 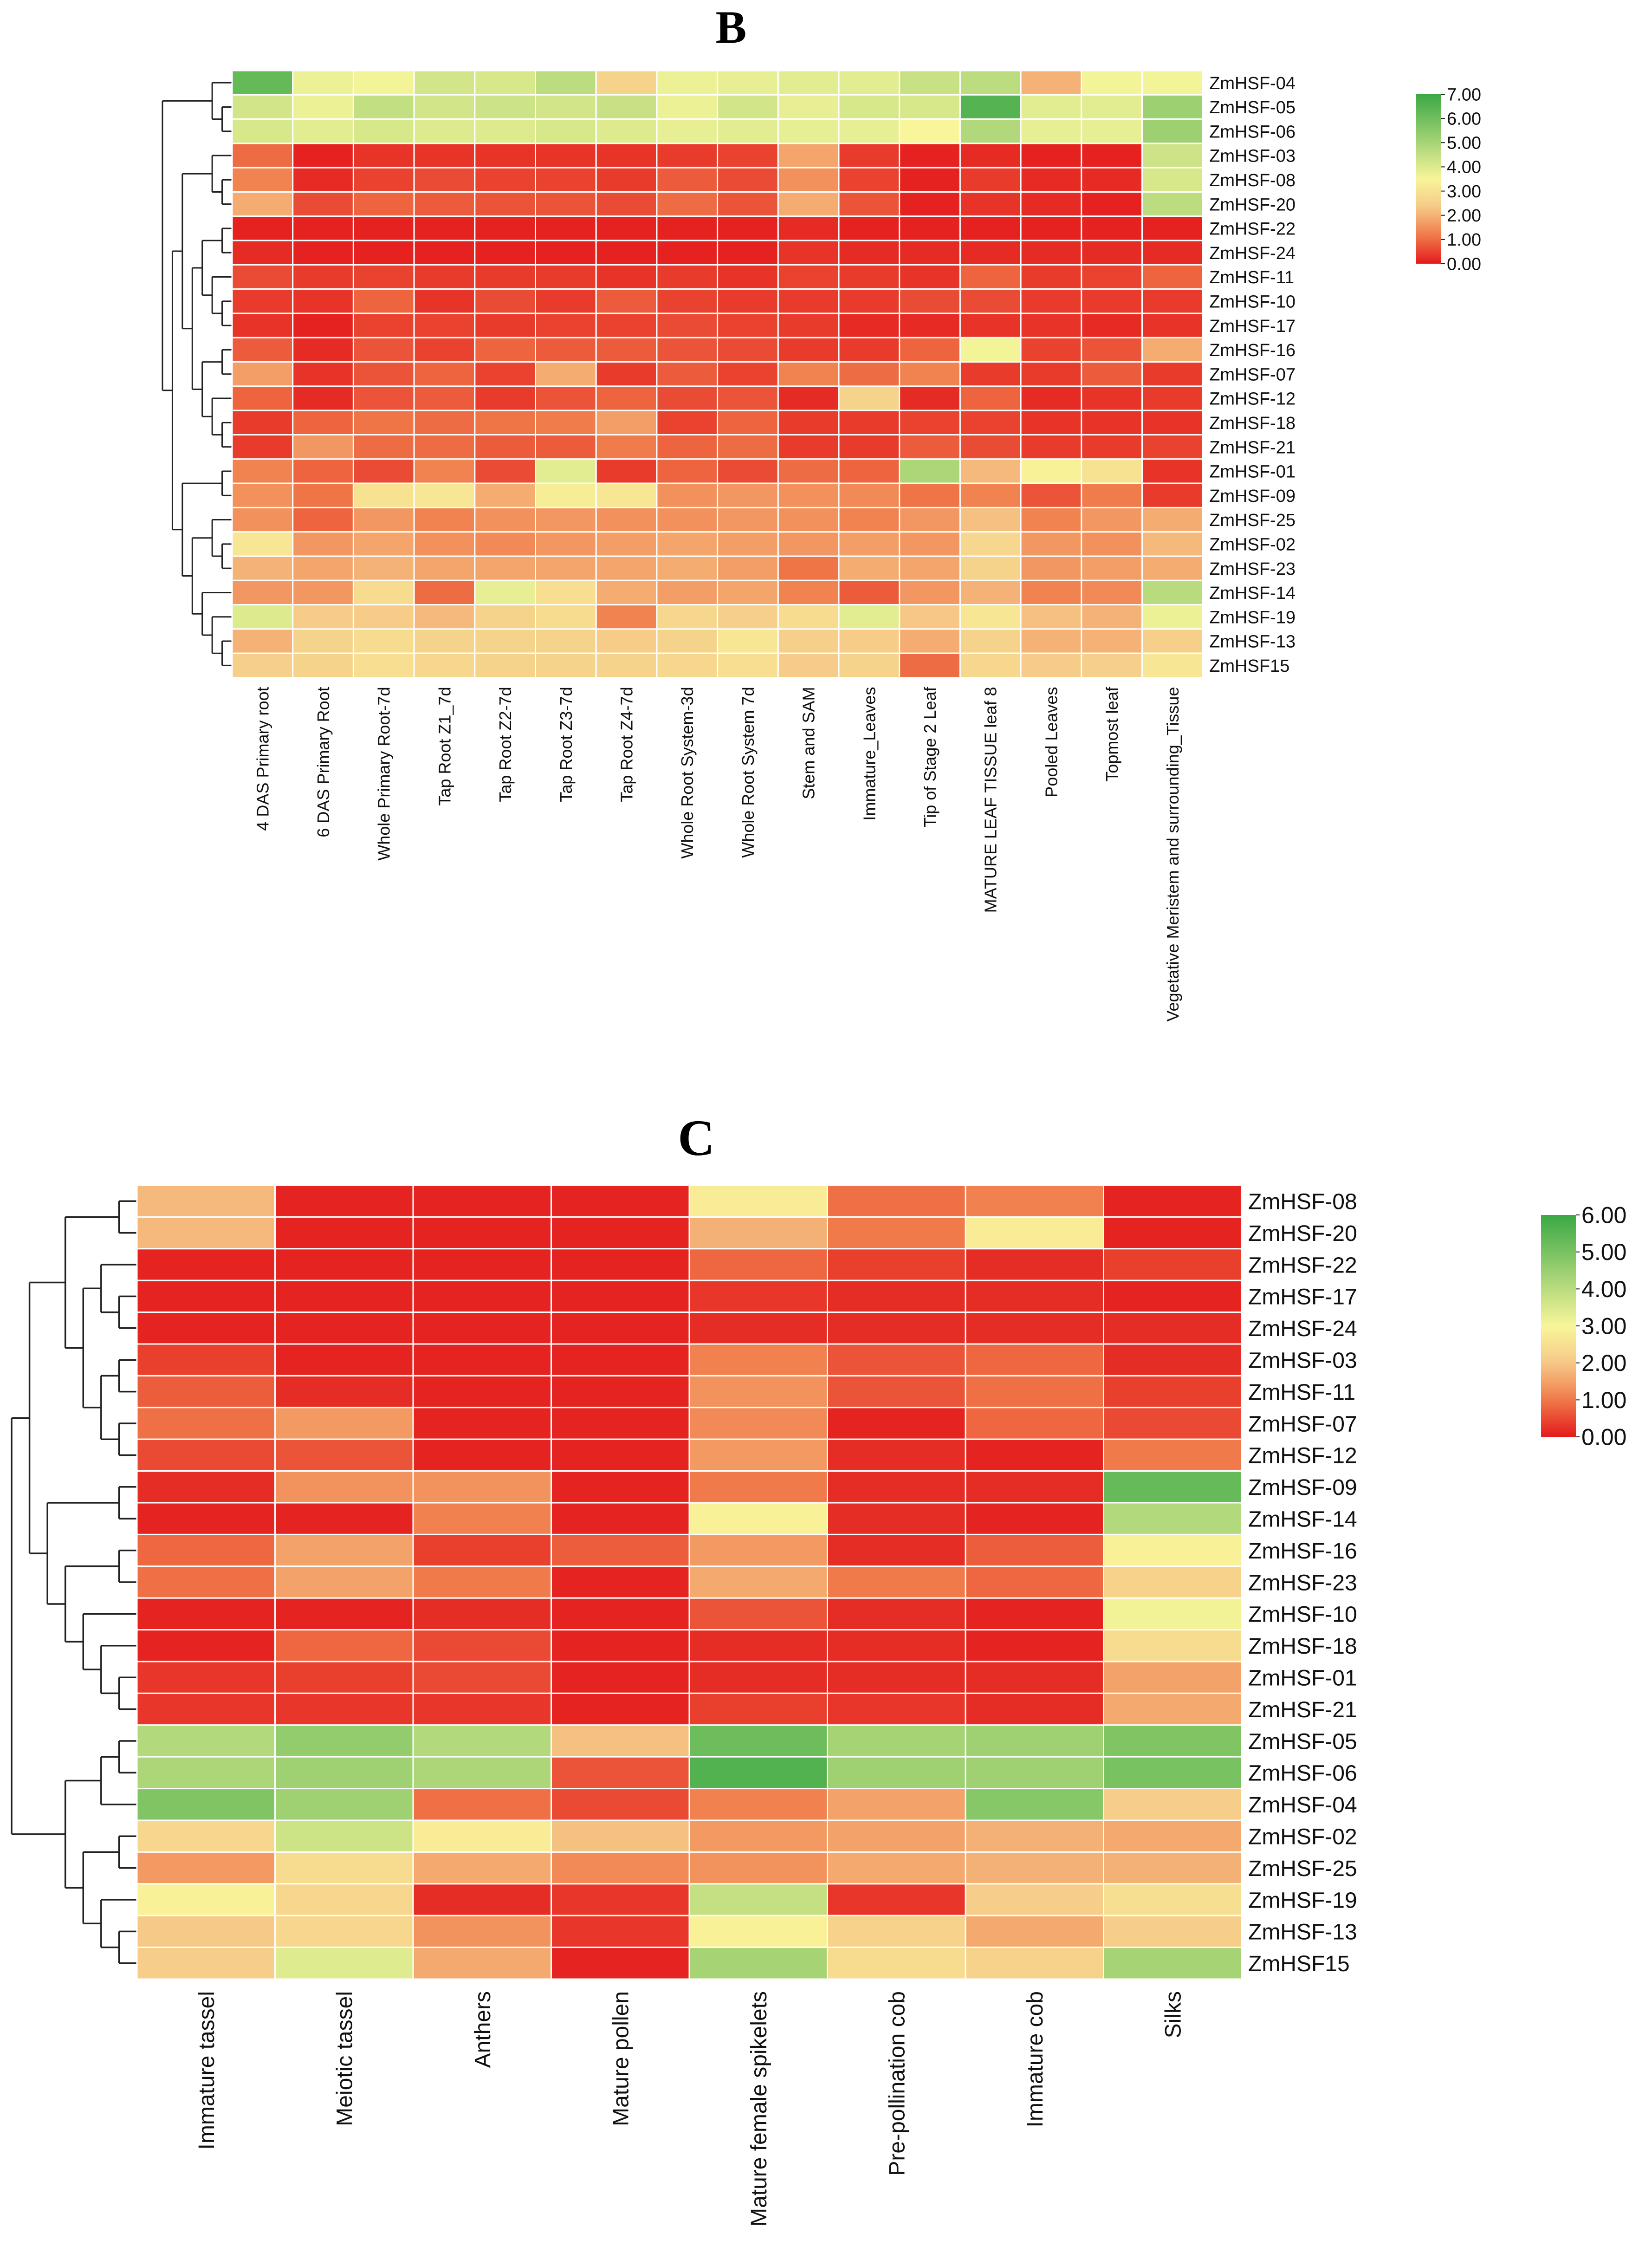 What do you see at coordinates (444, 746) in the screenshot?
I see `column-label: Tap Root Z1_7d` at bounding box center [444, 746].